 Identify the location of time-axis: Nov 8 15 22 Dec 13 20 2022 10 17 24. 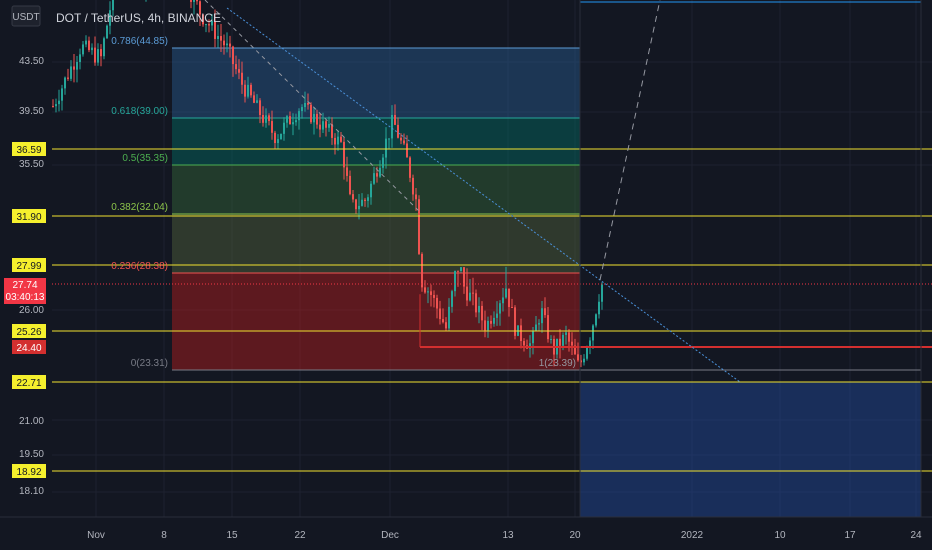
(504, 535).